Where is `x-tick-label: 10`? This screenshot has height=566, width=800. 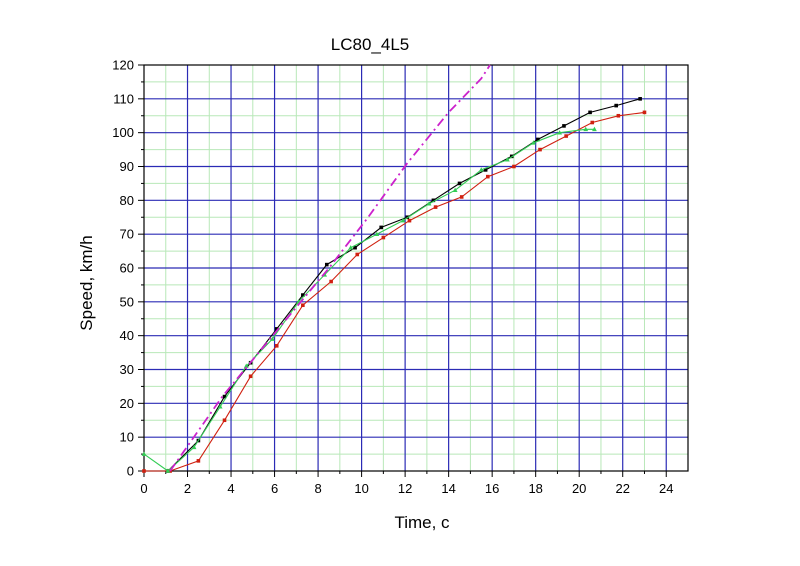 x-tick-label: 10 is located at coordinates (361, 488).